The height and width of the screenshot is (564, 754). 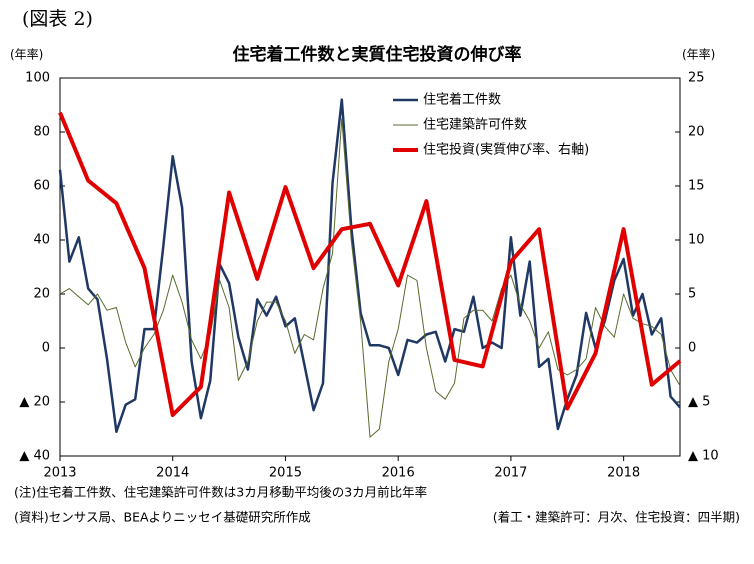 I want to click on y2-tick-label: 15, so click(x=696, y=186).